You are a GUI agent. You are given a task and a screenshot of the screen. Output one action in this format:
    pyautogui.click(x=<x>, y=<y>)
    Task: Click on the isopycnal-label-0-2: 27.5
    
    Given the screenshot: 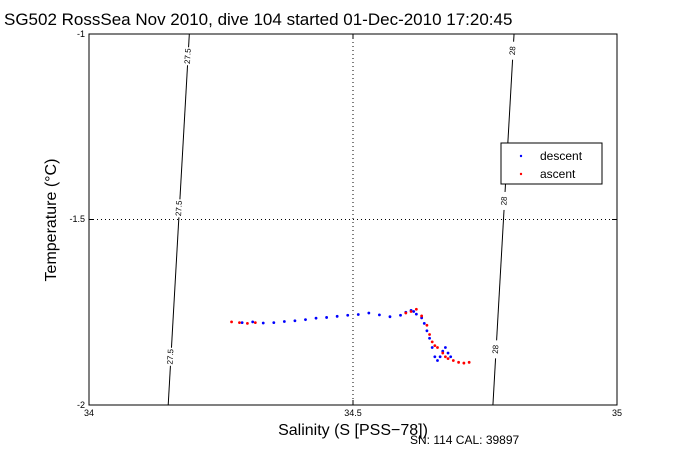 What is the action you would take?
    pyautogui.click(x=171, y=356)
    